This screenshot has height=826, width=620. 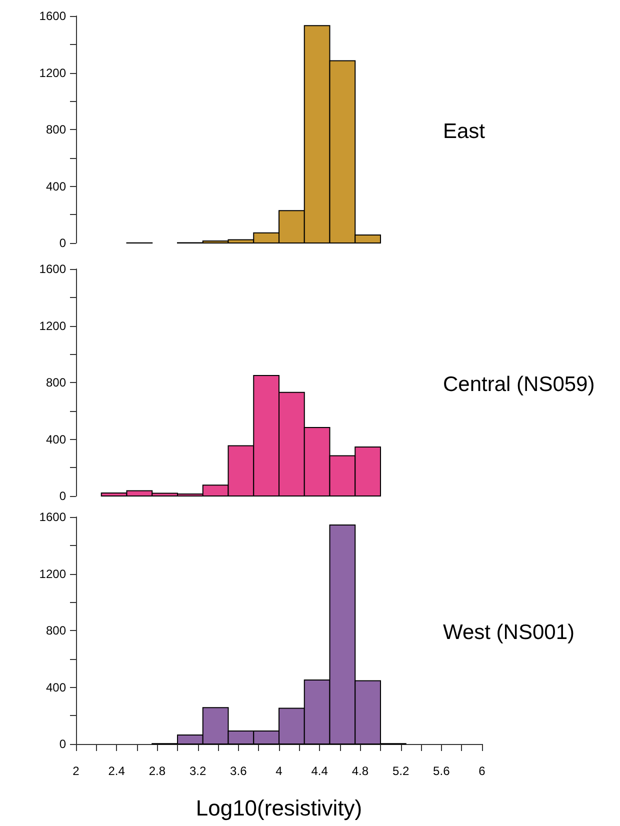 What do you see at coordinates (117, 771) in the screenshot?
I see `x-tick-label: 2.4` at bounding box center [117, 771].